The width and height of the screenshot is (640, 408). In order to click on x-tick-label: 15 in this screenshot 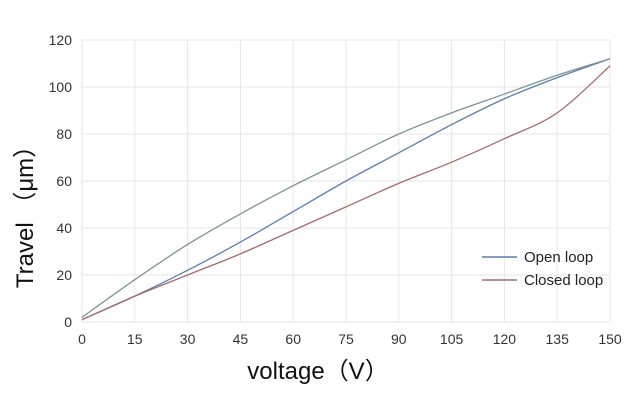, I will do `click(135, 339)`.